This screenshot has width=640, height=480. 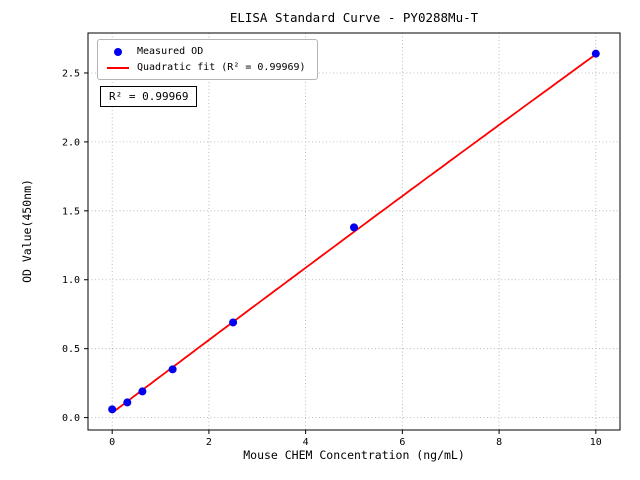 I want to click on legend-item-fit: Quadratic fit (R² = 0.99969), so click(x=206, y=67).